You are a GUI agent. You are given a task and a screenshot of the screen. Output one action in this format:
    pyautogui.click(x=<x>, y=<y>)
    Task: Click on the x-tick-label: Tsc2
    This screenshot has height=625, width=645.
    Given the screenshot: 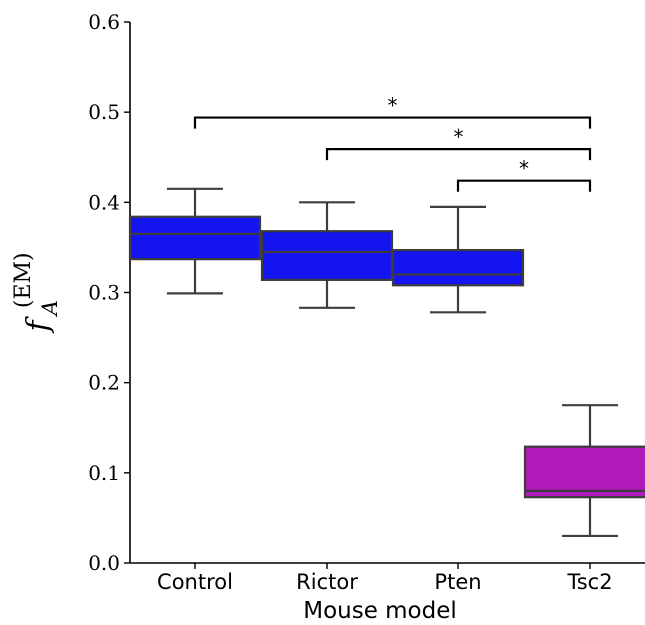 What is the action you would take?
    pyautogui.click(x=589, y=582)
    